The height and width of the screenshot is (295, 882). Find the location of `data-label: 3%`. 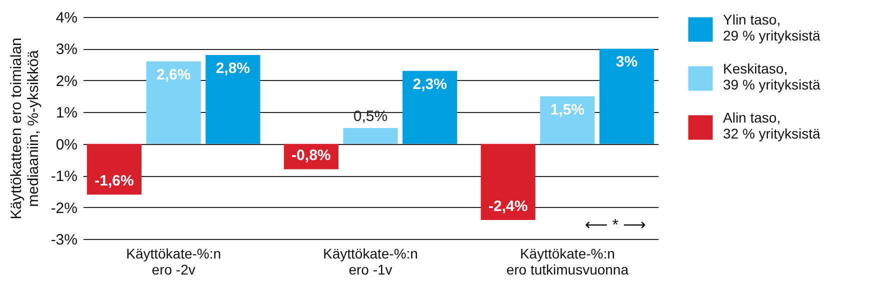

data-label: 3% is located at coordinates (627, 62).